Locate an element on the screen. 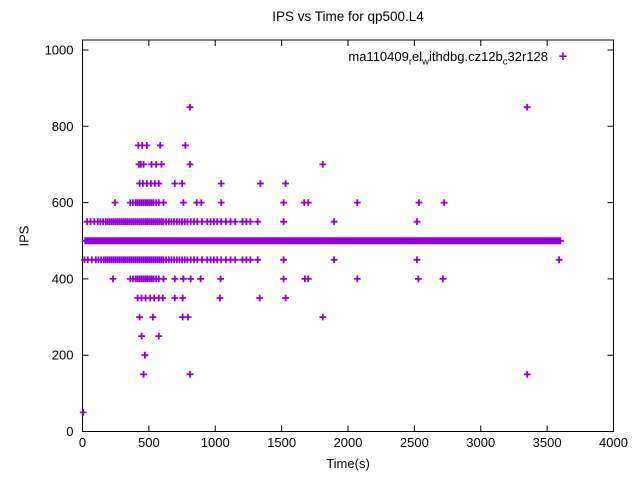  legend: ma110409relwithdbg.cz12bc32r128 + is located at coordinates (463, 57).